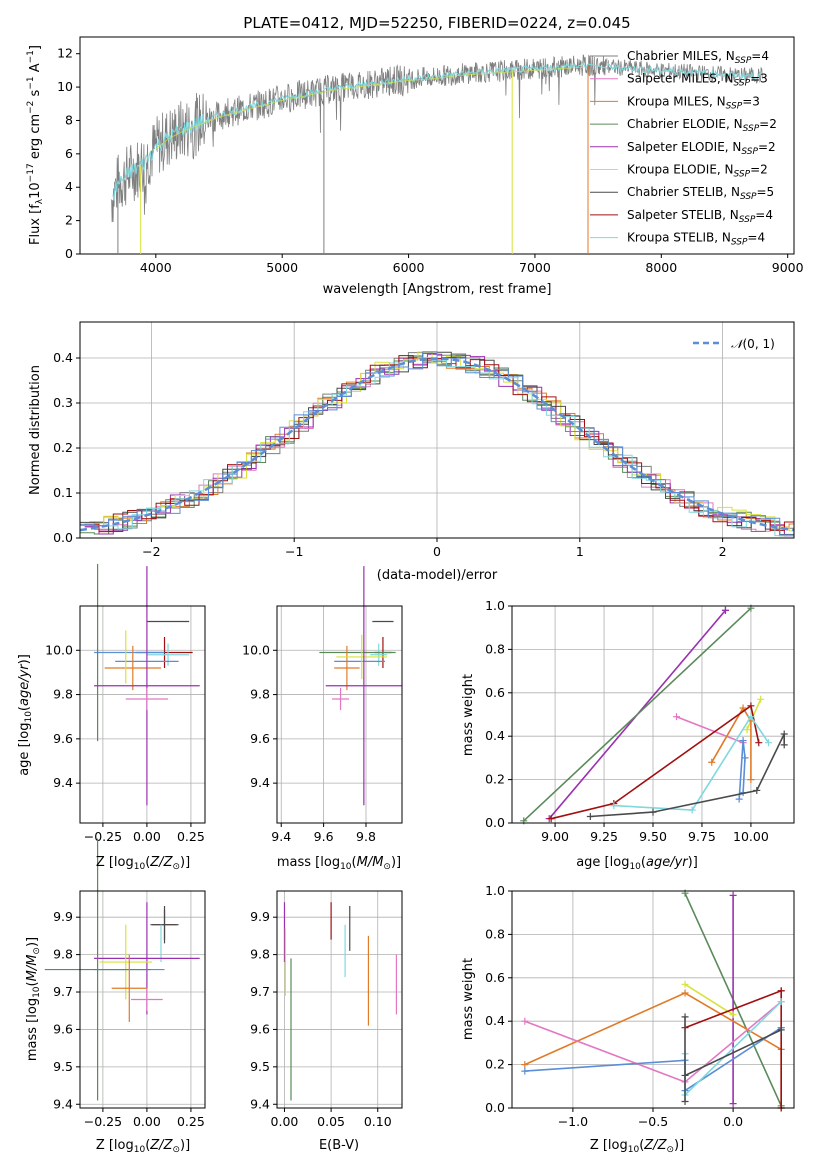  I want to click on ytick-label: 4, so click(69, 186).